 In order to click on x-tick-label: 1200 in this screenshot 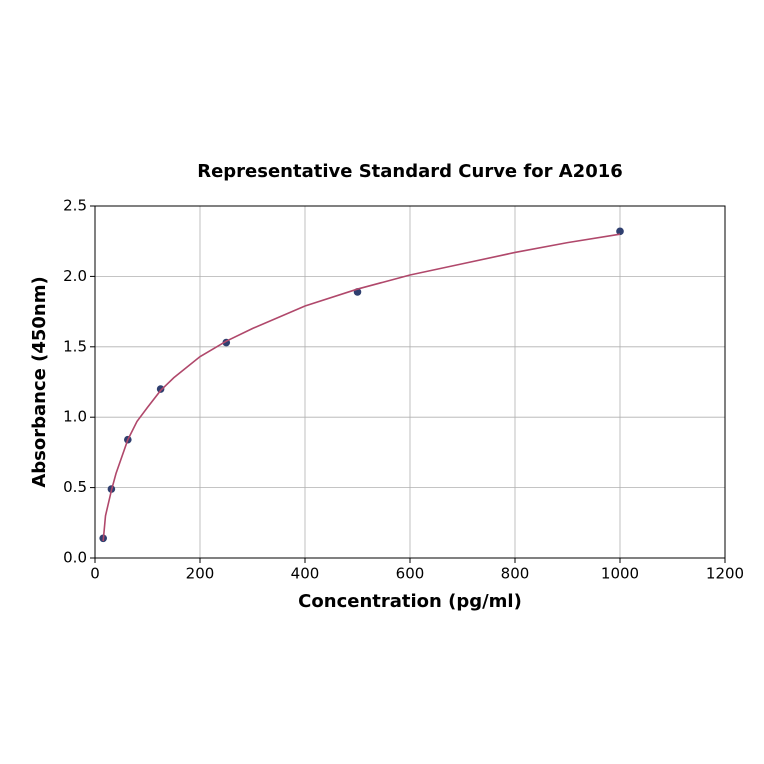, I will do `click(725, 574)`.